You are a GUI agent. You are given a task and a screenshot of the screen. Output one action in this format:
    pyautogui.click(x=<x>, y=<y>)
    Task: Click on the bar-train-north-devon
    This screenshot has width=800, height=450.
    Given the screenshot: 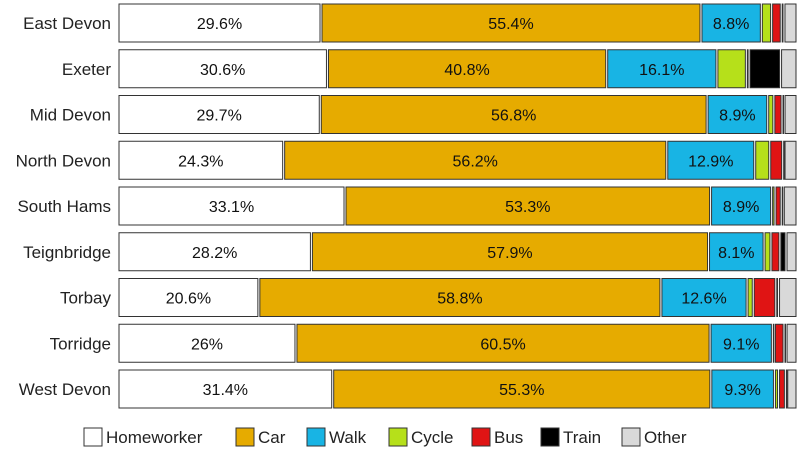 What is the action you would take?
    pyautogui.click(x=784, y=160)
    